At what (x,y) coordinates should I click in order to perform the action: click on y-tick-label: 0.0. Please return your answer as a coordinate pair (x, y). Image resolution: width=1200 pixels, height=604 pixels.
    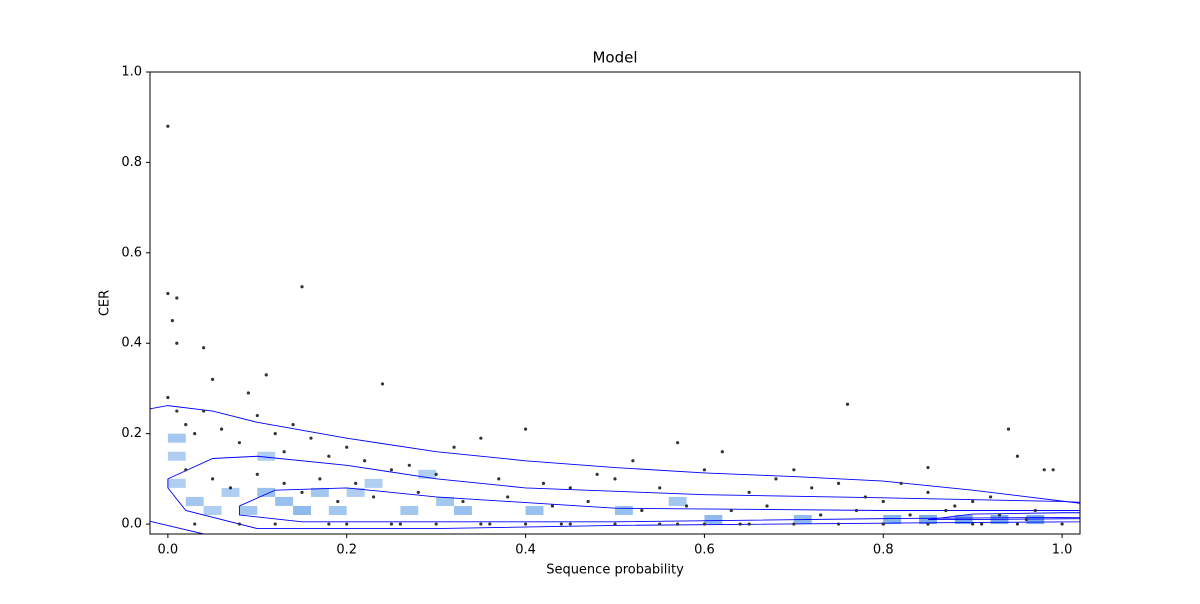
    Looking at the image, I should click on (131, 524).